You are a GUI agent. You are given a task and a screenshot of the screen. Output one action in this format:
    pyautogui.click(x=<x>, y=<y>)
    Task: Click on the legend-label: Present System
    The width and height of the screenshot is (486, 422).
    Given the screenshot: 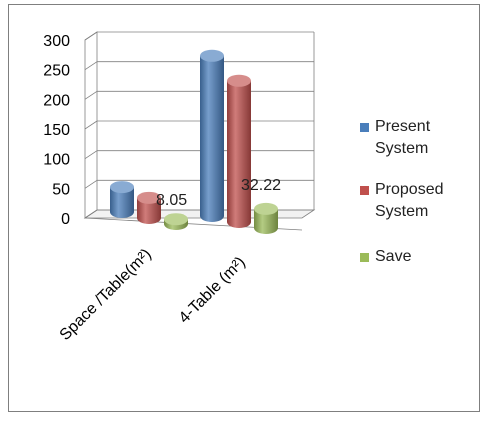 What is the action you would take?
    pyautogui.click(x=403, y=137)
    